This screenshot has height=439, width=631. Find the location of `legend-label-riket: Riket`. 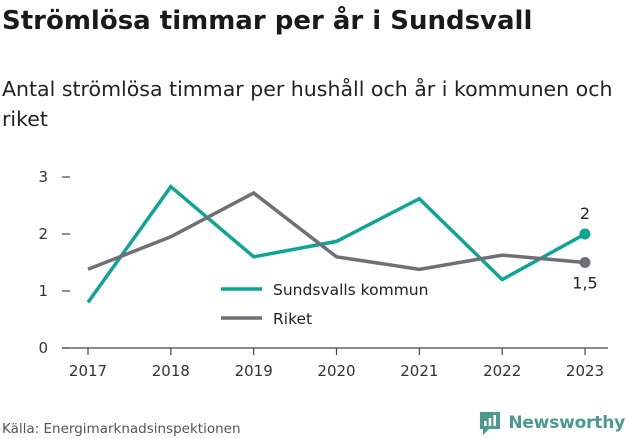

legend-label-riket: Riket is located at coordinates (292, 319).